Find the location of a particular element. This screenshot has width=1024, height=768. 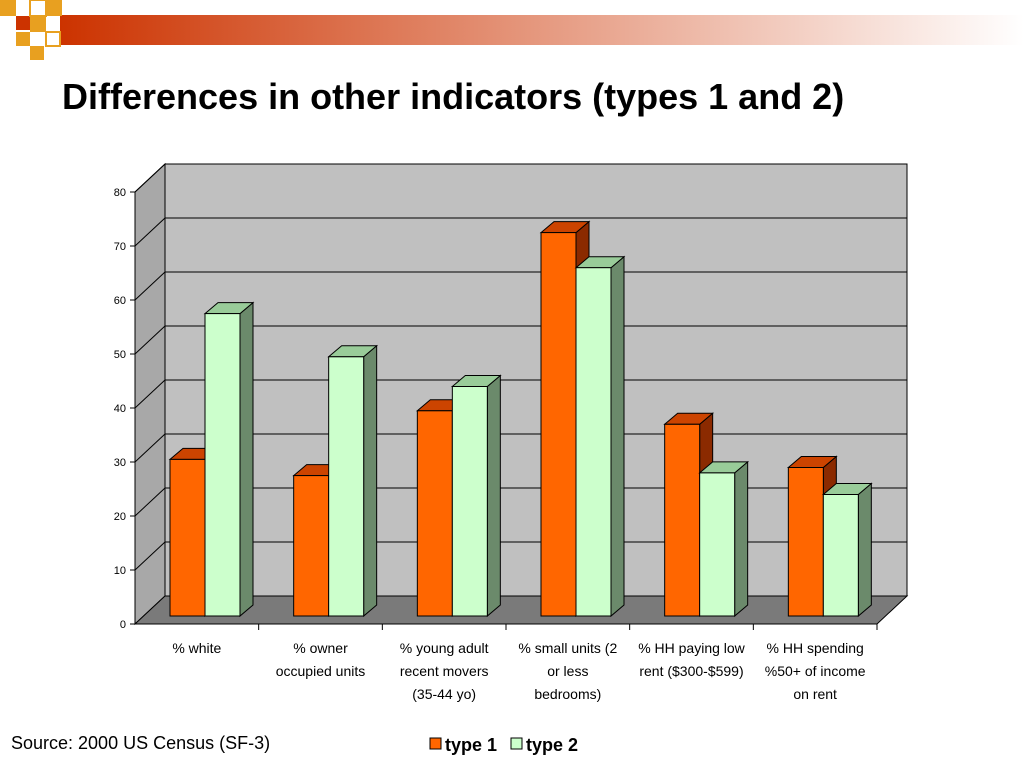

y-tick-label: 0 is located at coordinates (123, 625).